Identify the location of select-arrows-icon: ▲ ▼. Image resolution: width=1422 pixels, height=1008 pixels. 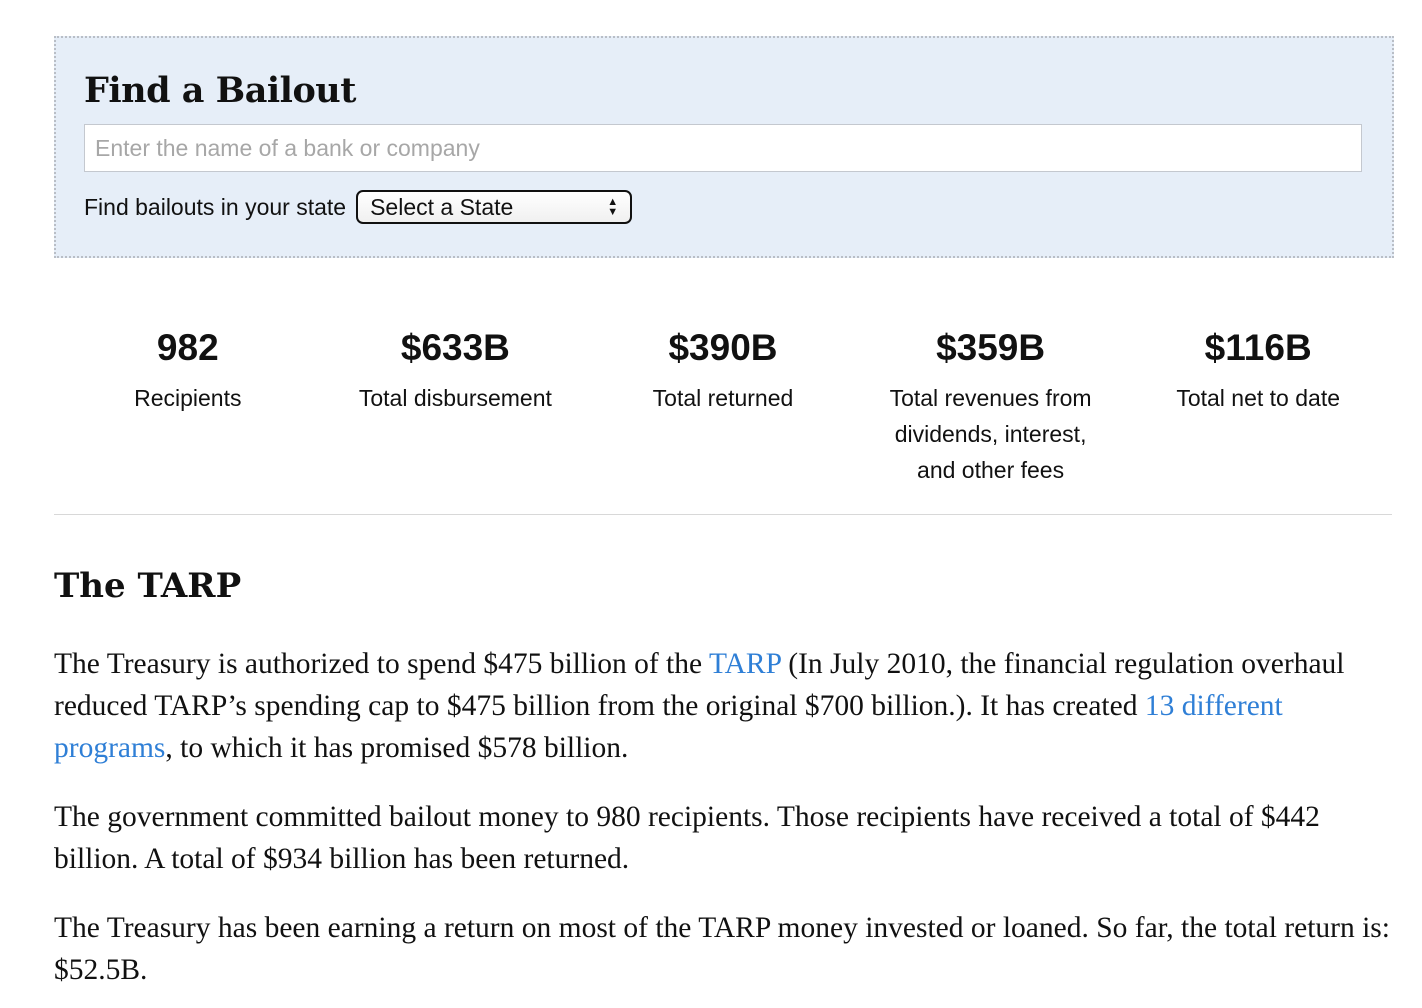
(613, 207).